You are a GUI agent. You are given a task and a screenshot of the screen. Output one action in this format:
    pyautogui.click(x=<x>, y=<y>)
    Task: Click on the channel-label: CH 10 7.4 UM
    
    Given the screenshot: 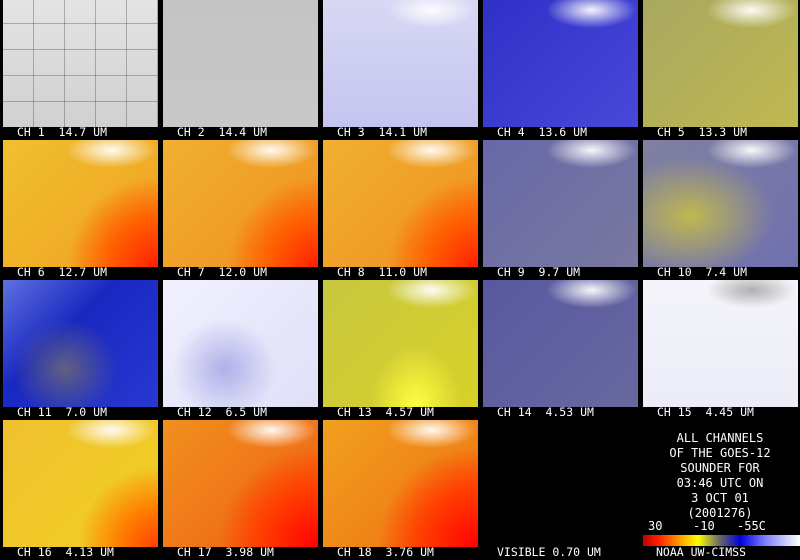 What is the action you would take?
    pyautogui.click(x=702, y=272)
    